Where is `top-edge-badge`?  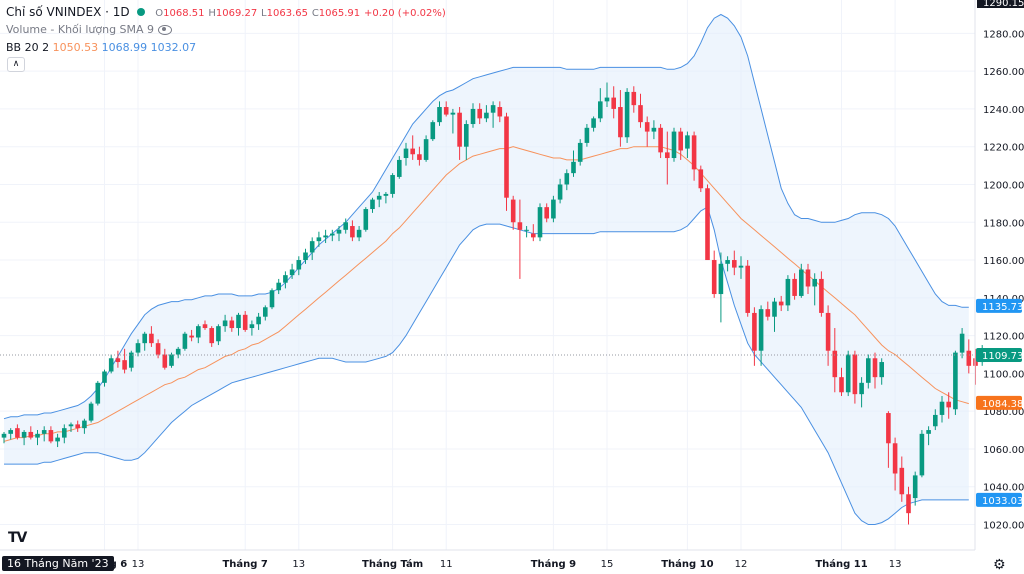 top-edge-badge is located at coordinates (1000, 4).